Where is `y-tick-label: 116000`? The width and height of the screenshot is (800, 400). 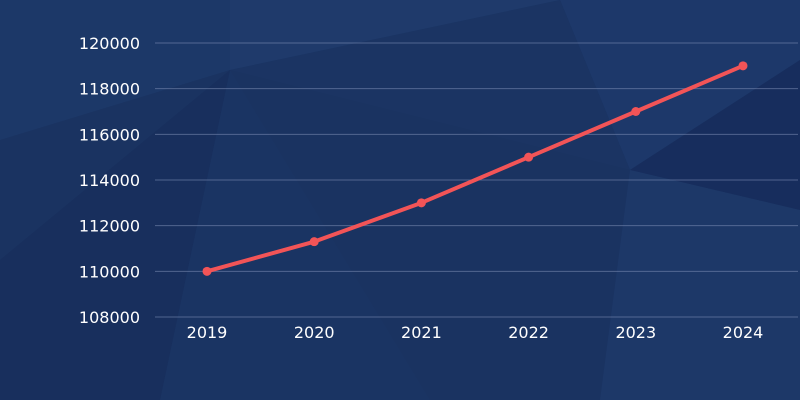 y-tick-label: 116000 is located at coordinates (109, 134).